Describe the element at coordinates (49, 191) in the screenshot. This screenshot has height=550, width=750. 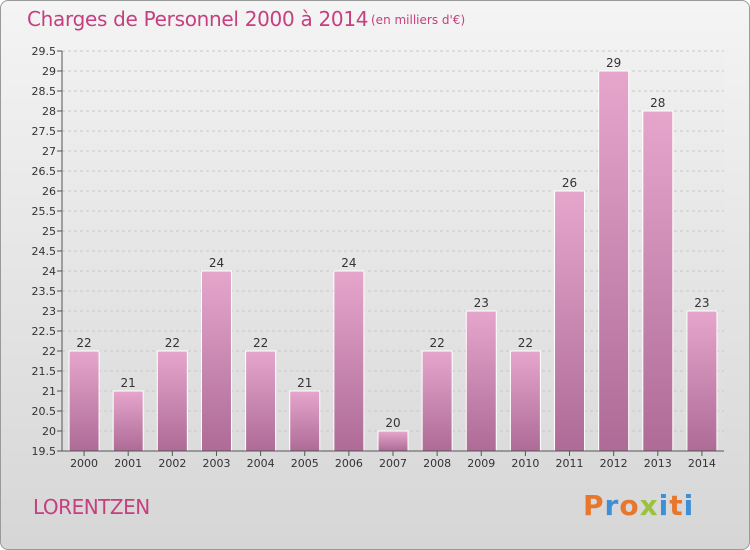
I see `y-tick-label: 26` at that location.